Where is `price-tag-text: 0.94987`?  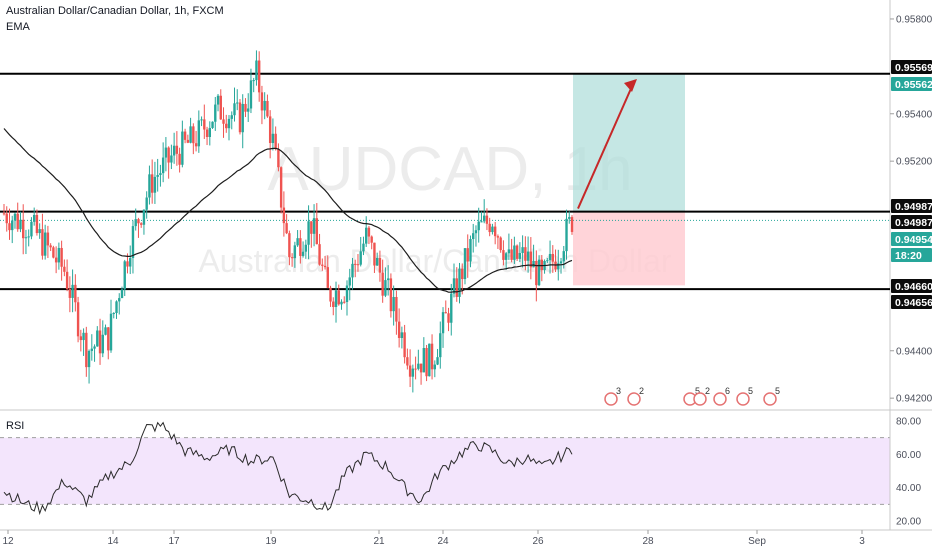 price-tag-text: 0.94987 is located at coordinates (913, 207).